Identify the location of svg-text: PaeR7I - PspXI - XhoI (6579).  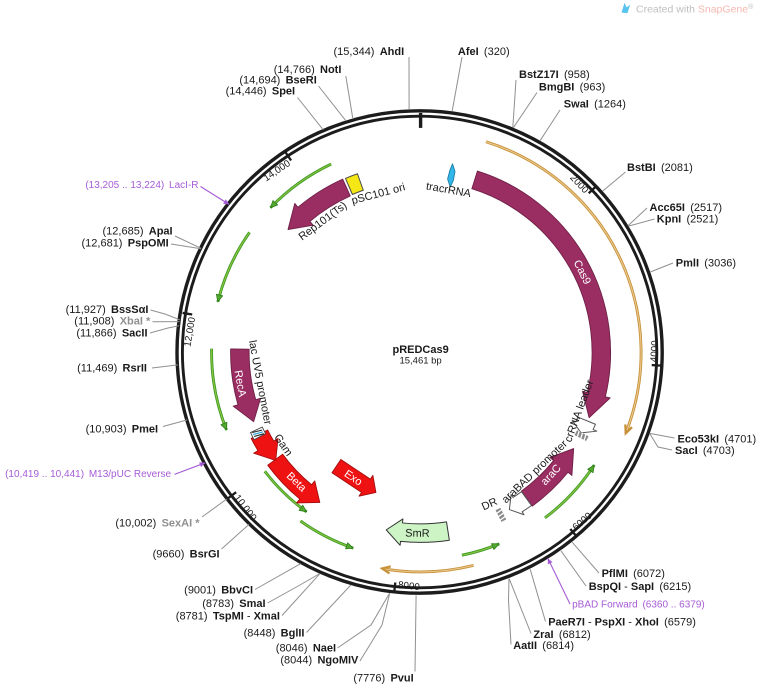
(622, 623).